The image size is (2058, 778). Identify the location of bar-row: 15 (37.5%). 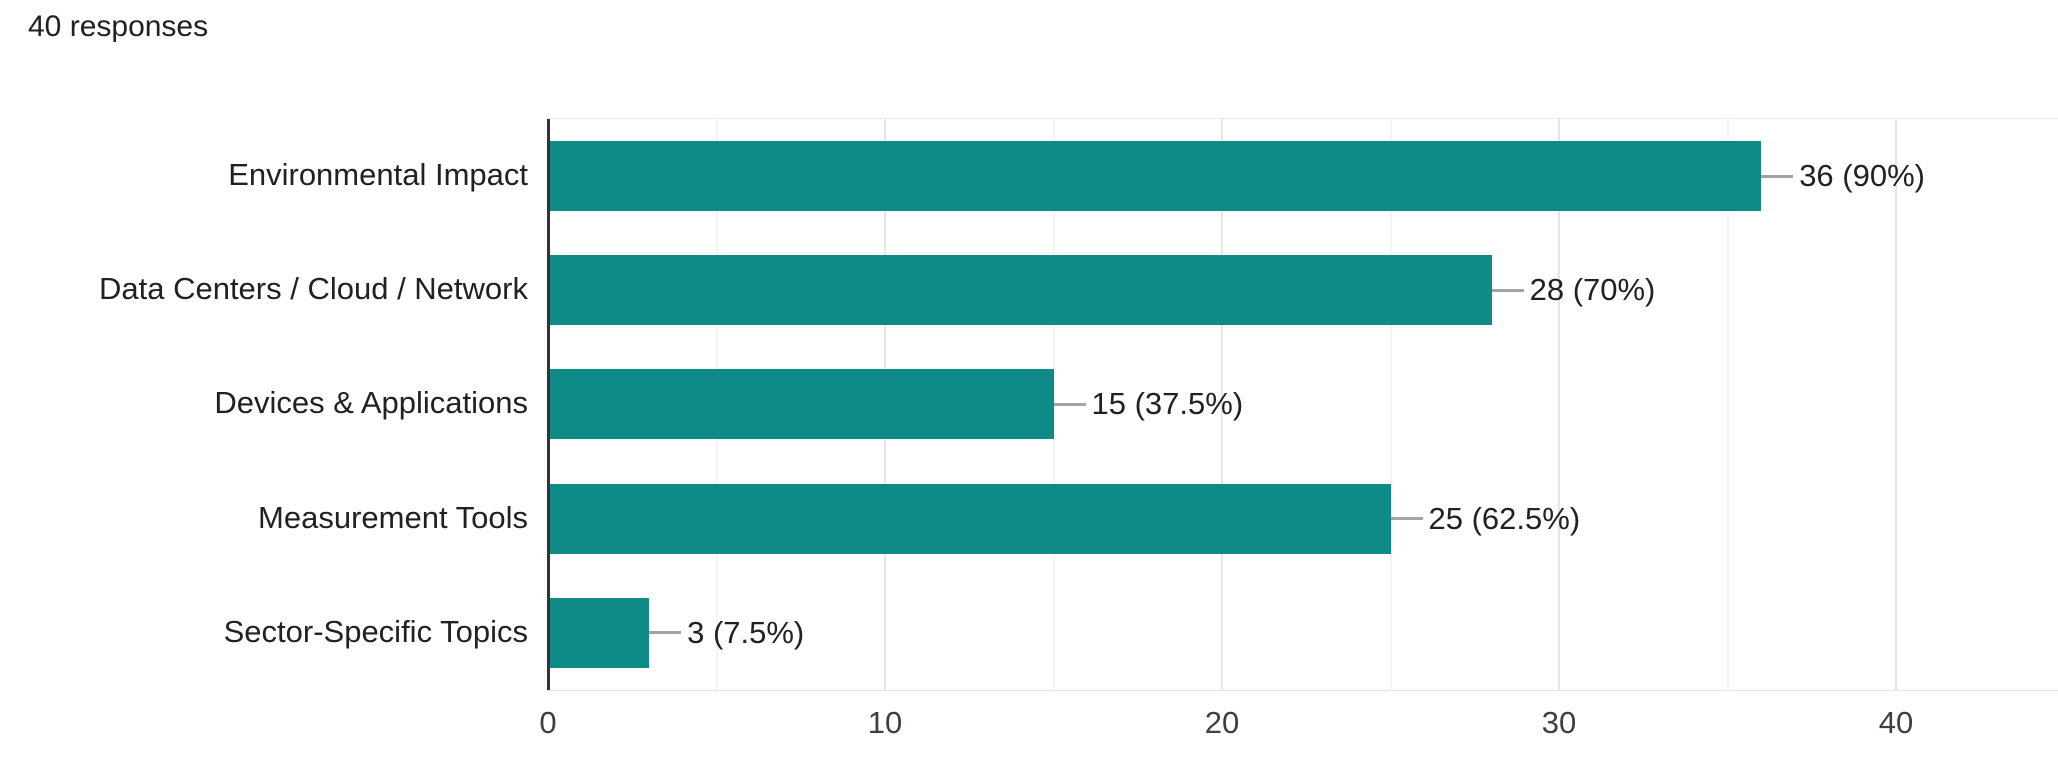
(1303, 404).